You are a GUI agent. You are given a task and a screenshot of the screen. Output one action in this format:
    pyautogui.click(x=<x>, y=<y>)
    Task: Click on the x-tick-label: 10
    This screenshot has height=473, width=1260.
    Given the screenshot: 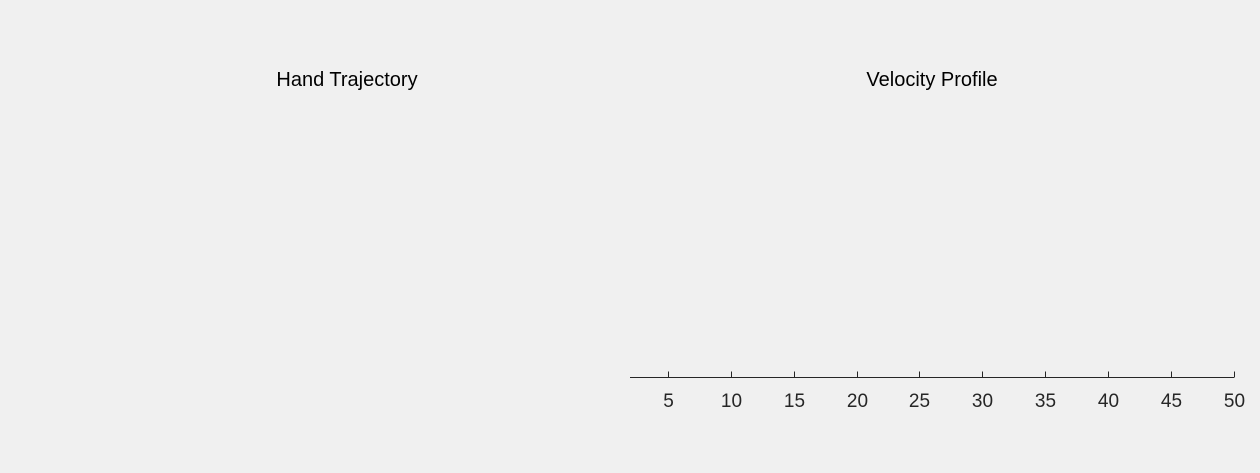 What is the action you would take?
    pyautogui.click(x=731, y=401)
    